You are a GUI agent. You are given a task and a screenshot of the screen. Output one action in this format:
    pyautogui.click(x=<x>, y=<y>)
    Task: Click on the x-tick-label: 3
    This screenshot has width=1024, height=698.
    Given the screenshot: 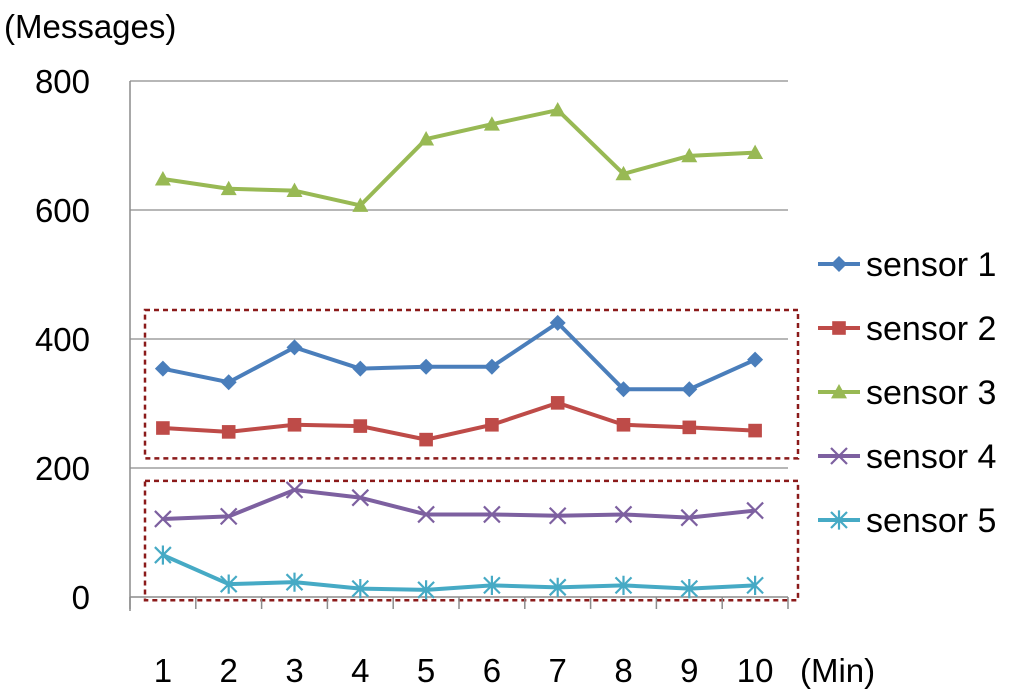 What is the action you would take?
    pyautogui.click(x=294, y=670)
    